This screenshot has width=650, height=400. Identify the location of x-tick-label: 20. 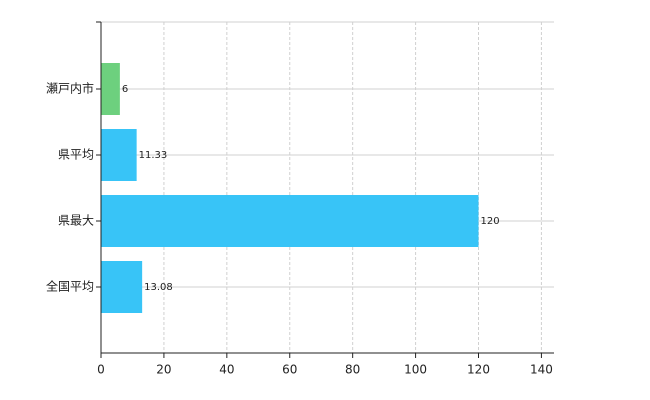
(163, 370).